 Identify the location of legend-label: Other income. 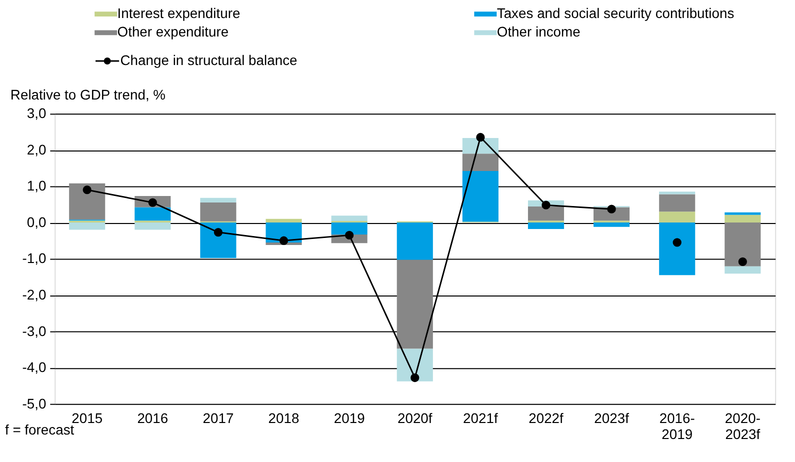
(538, 32).